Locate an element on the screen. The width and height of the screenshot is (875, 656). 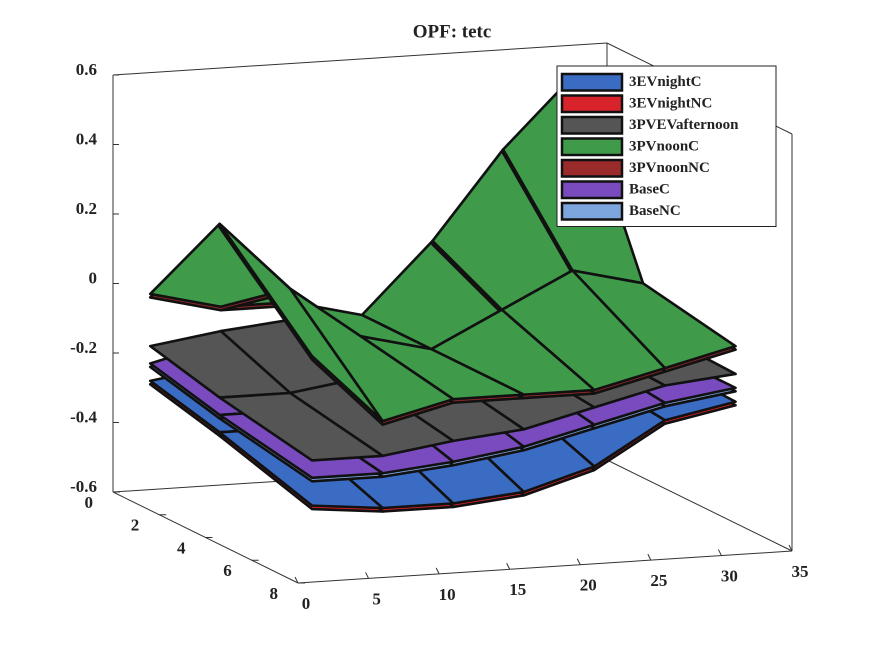
y-tick-label: 4 is located at coordinates (181, 547).